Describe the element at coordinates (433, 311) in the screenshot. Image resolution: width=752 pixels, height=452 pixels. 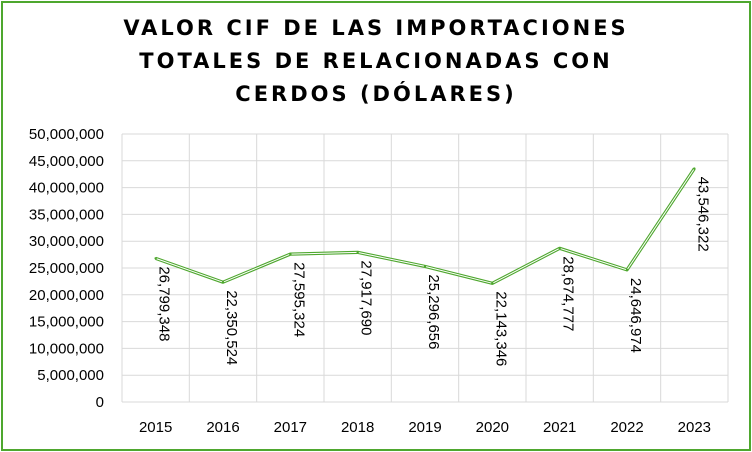
I see `data-label: 25,296,656` at that location.